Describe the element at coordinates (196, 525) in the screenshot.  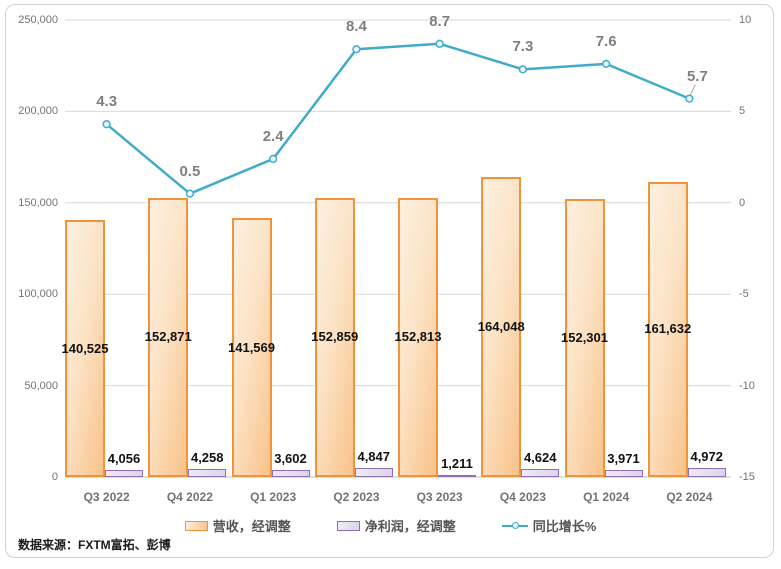
I see `revenue-swatch-icon` at that location.